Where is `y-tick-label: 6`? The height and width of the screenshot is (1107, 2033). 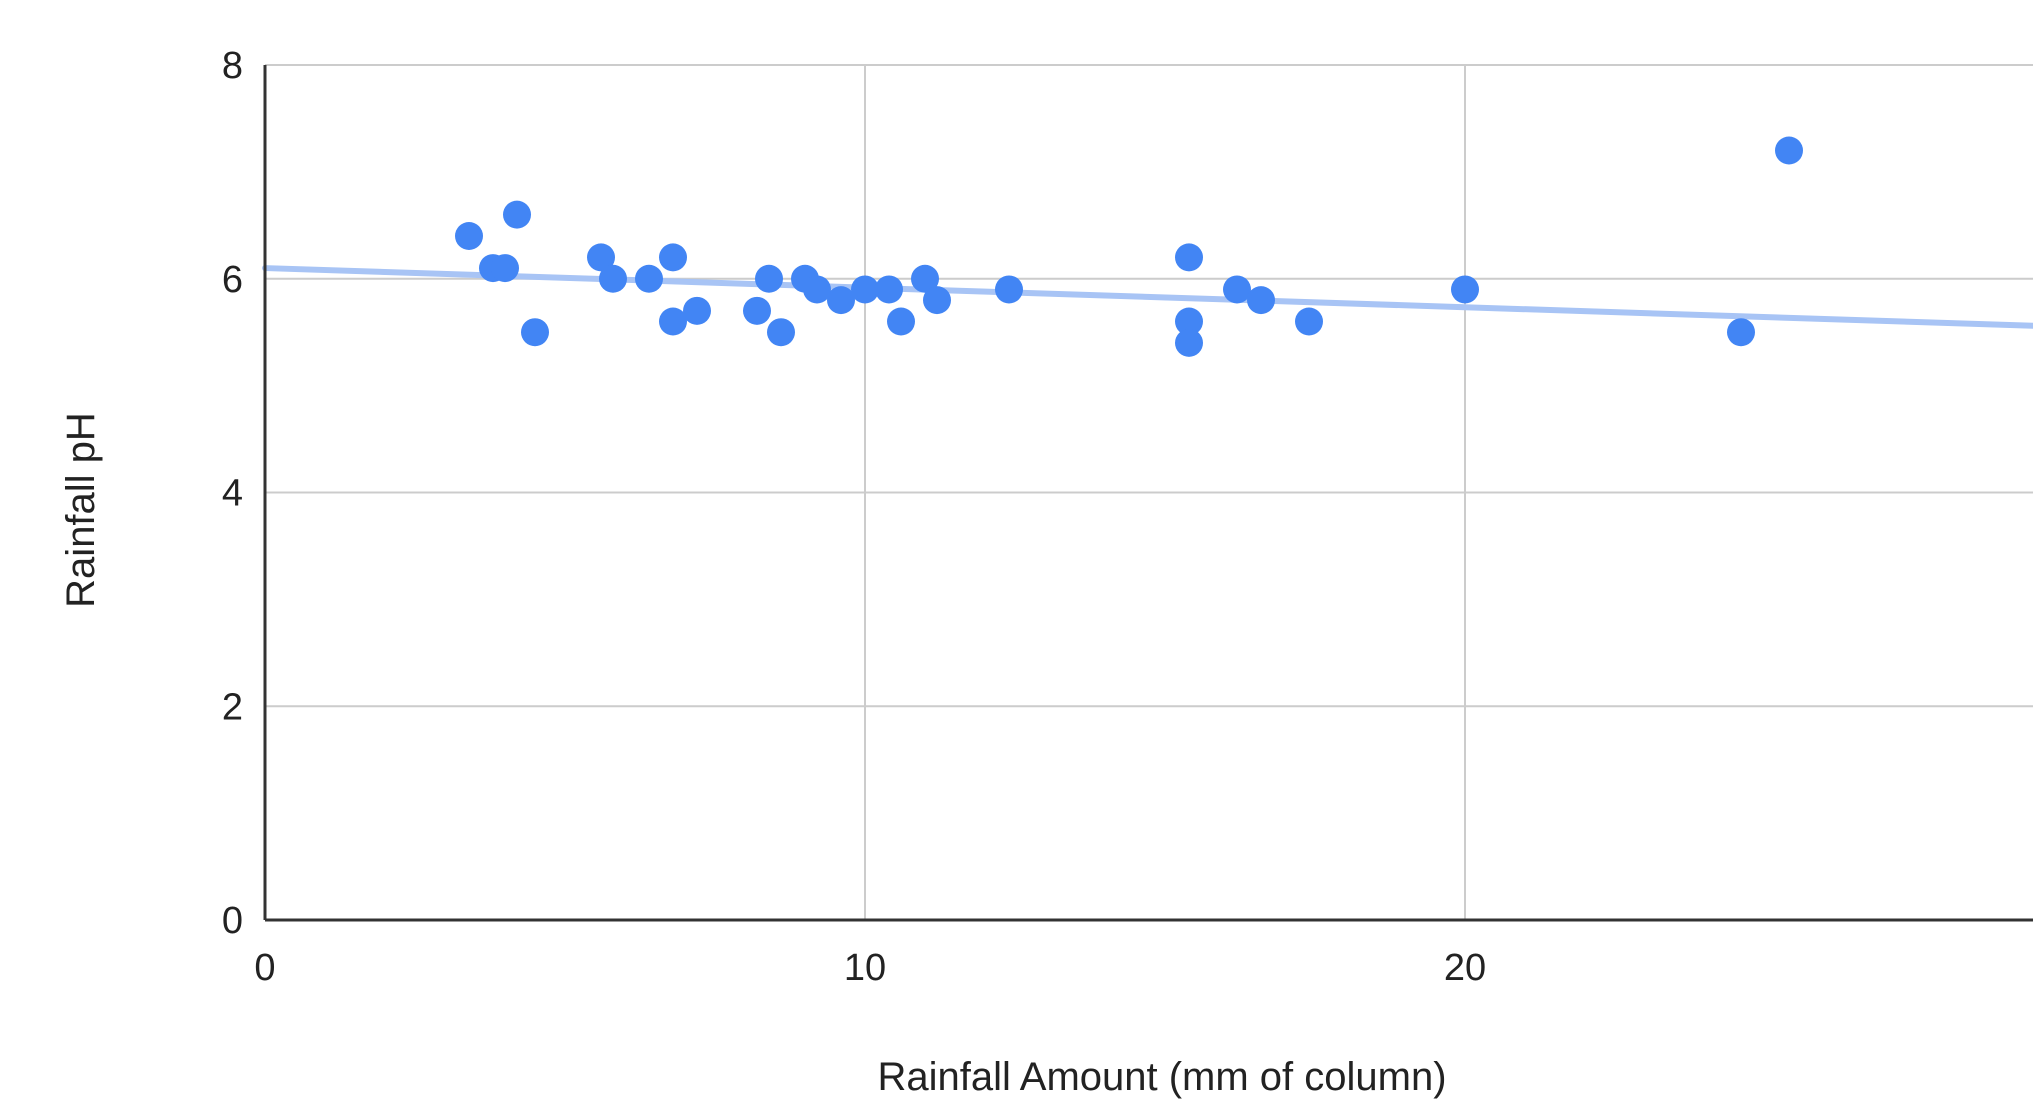 y-tick-label: 6 is located at coordinates (232, 280).